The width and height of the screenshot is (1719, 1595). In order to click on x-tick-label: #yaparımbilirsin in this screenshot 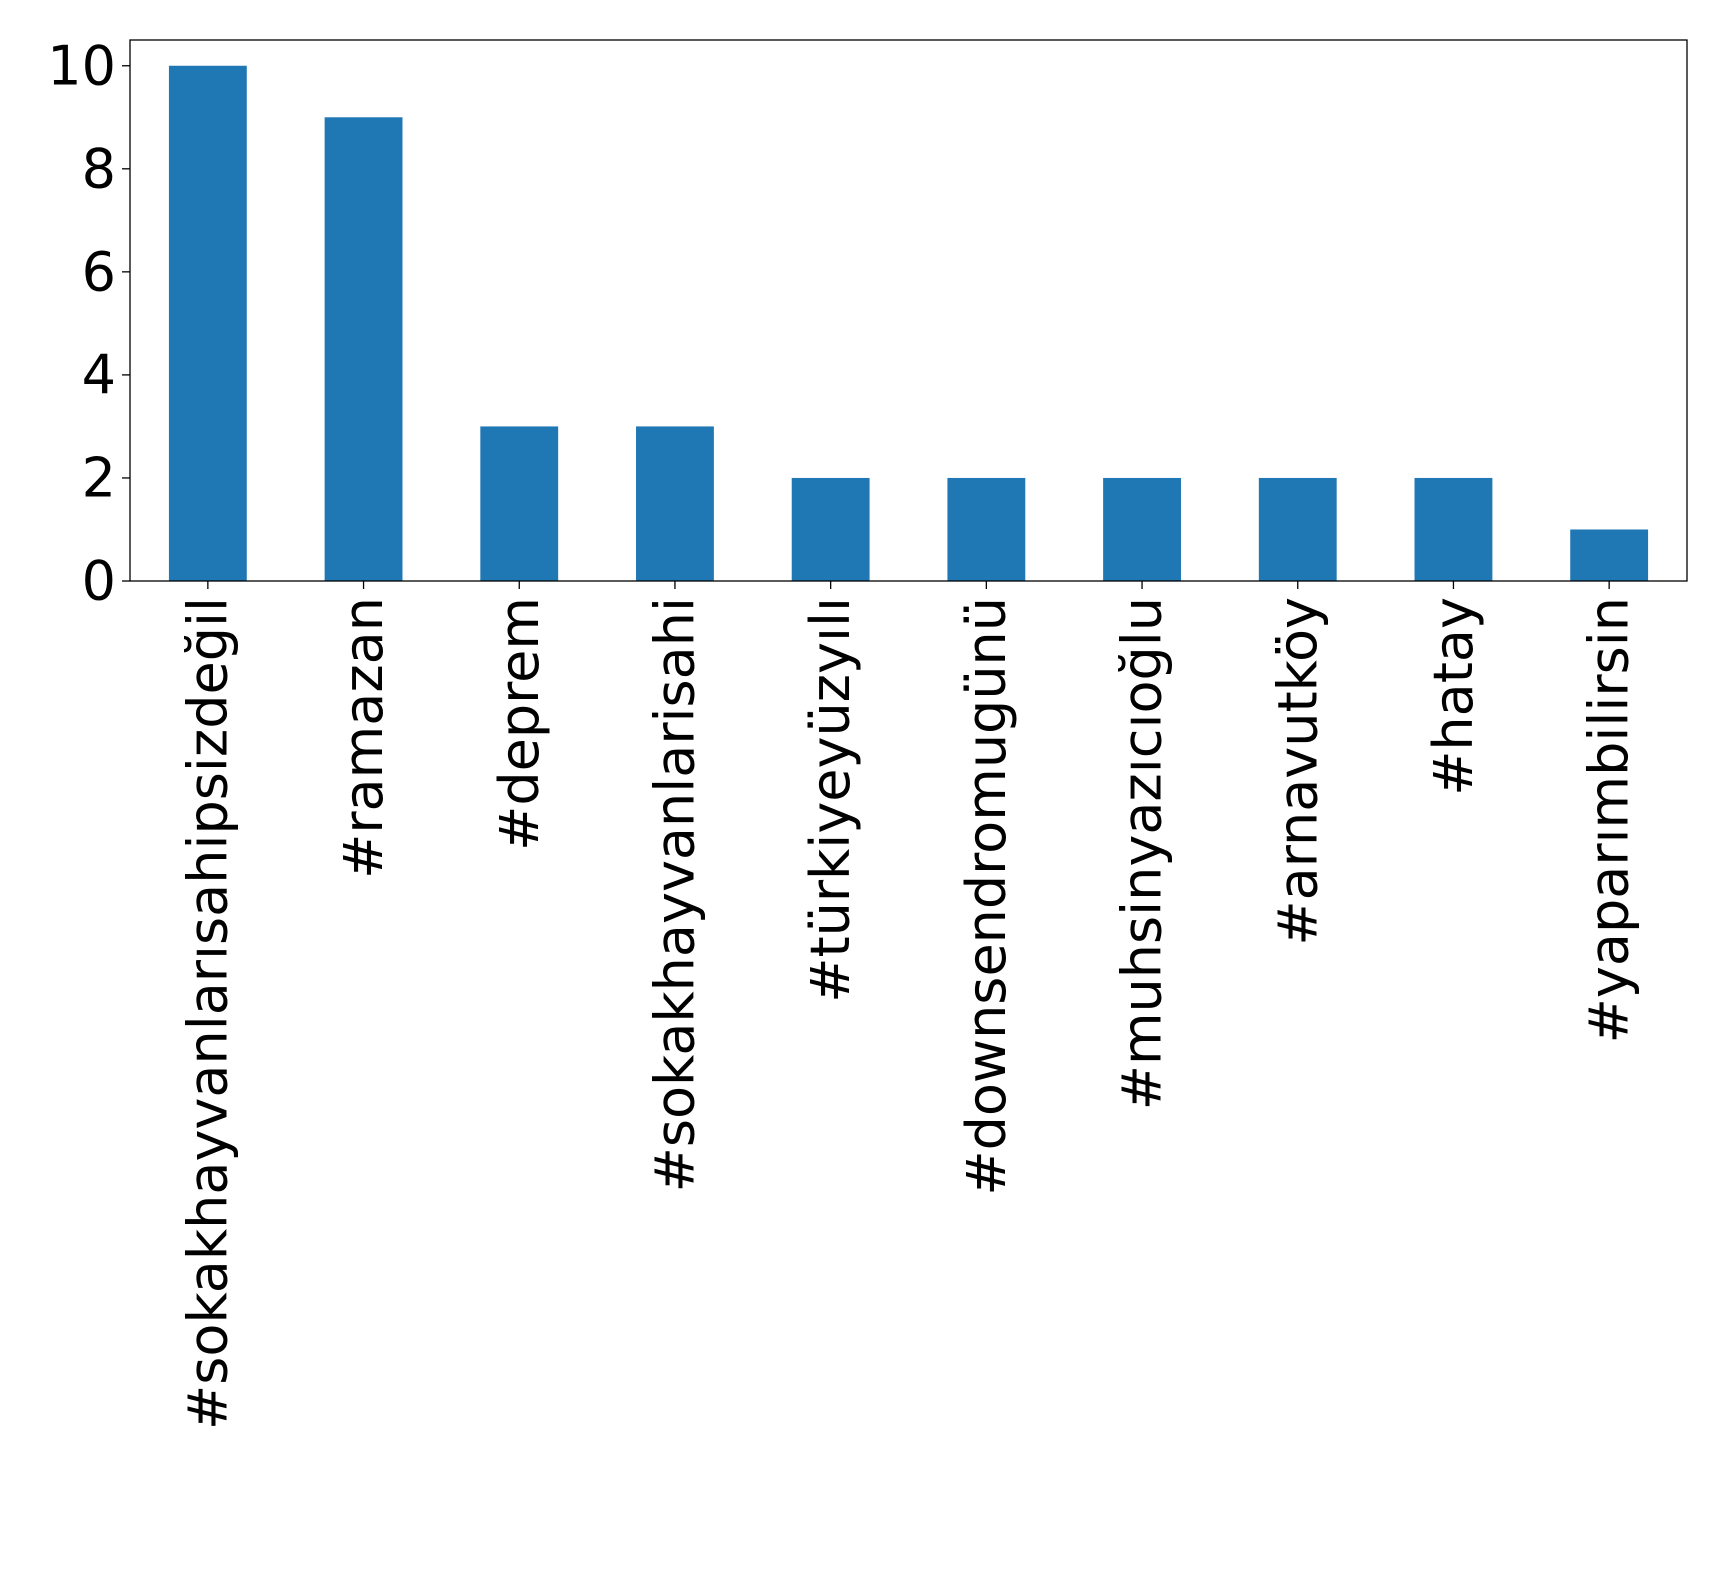, I will do `click(1609, 820)`.